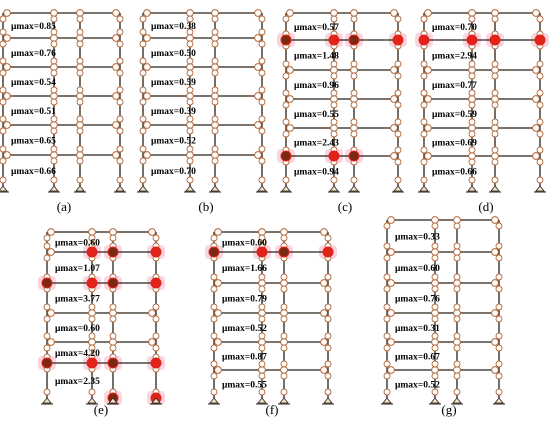 The width and height of the screenshot is (550, 429). Describe the element at coordinates (316, 57) in the screenshot. I see `storey-ductility-label: μmax=1.48` at that location.